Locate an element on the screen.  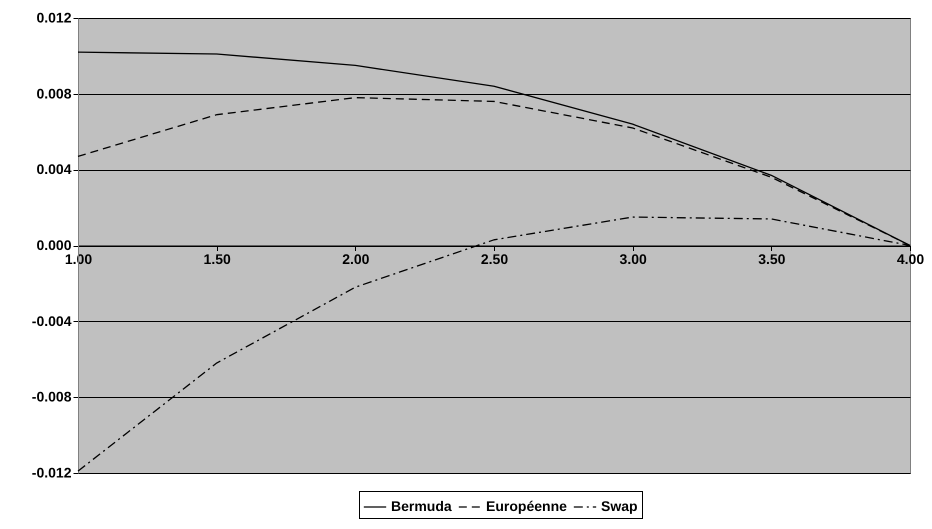
x-tick-label: 4.00 is located at coordinates (910, 259).